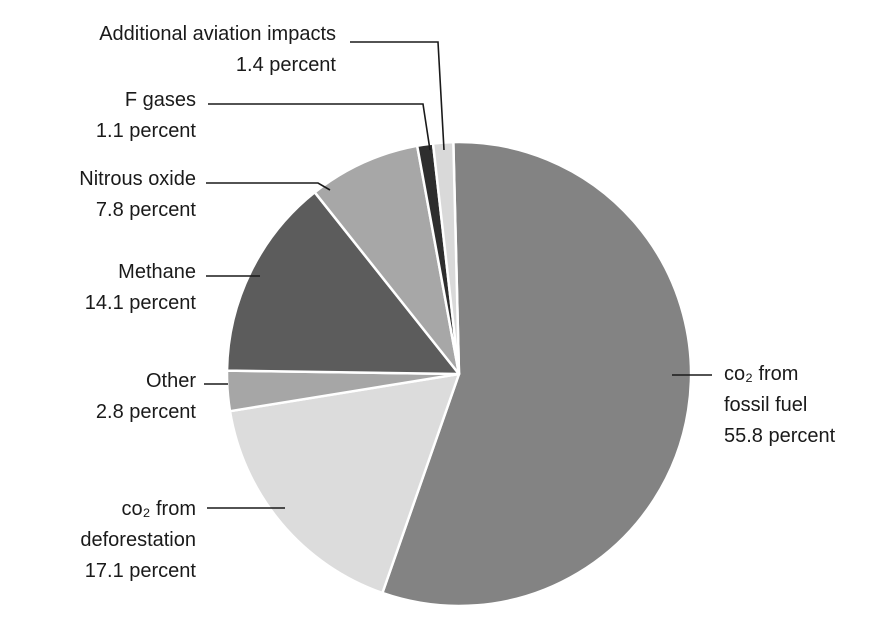 The width and height of the screenshot is (894, 644). I want to click on slice-value-label: 2.8 percent, so click(146, 412).